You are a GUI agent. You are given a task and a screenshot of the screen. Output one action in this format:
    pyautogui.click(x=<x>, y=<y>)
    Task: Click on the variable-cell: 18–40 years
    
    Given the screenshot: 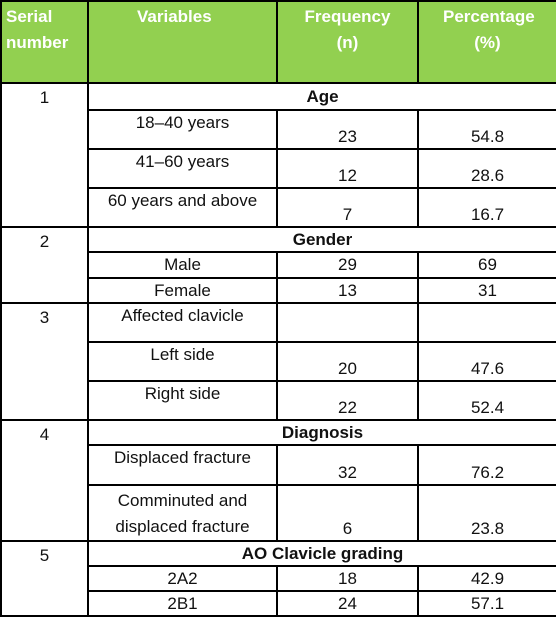 What is the action you would take?
    pyautogui.click(x=182, y=129)
    